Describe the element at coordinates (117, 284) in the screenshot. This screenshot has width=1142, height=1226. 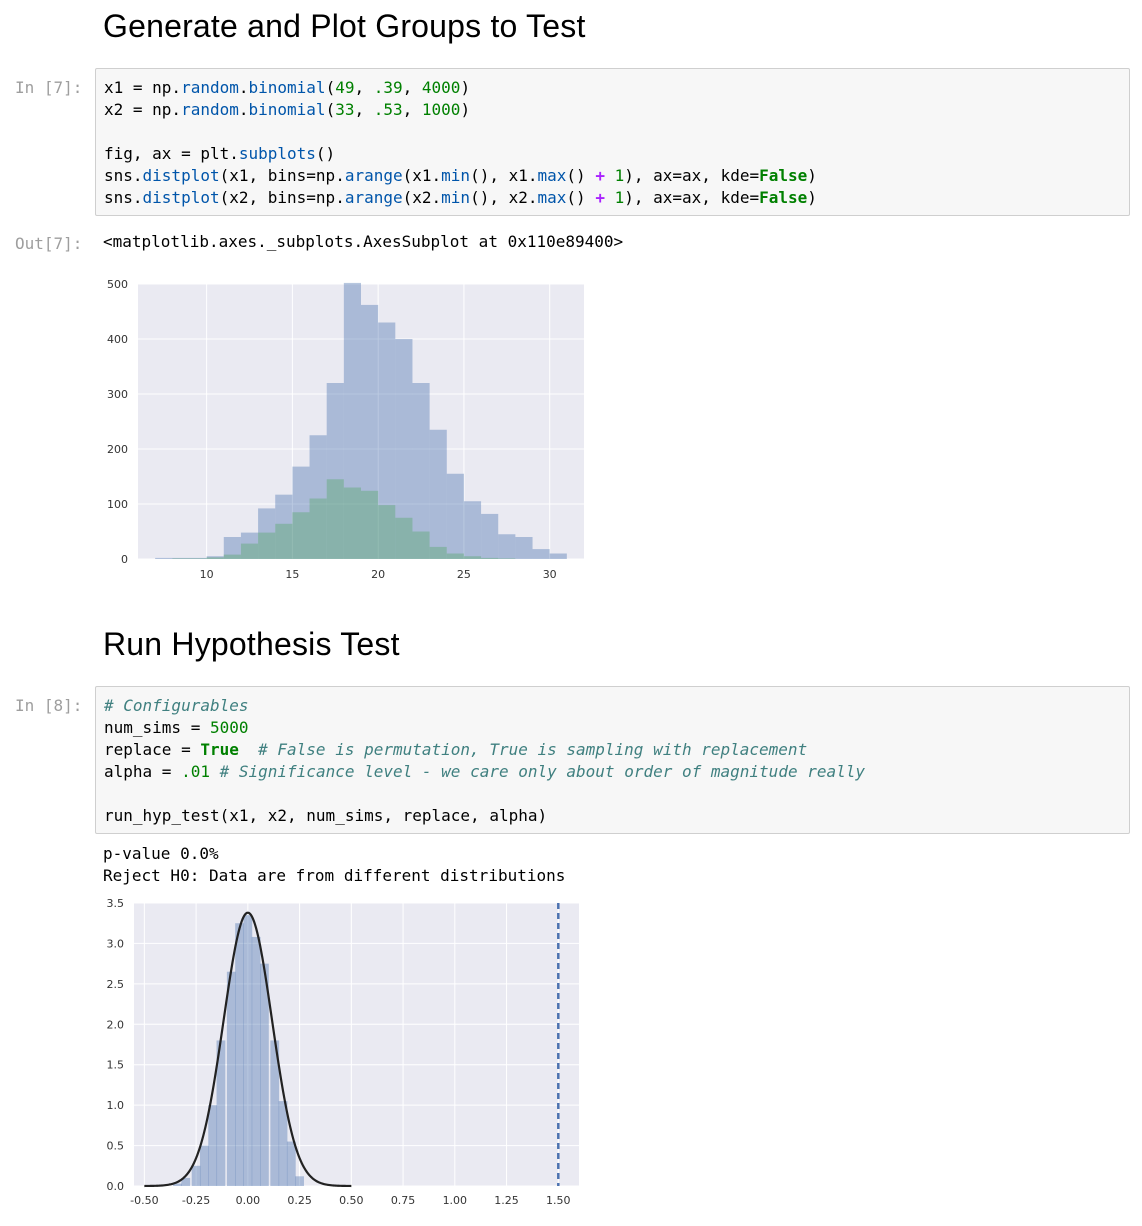
I see `y-tick-label: 500` at that location.